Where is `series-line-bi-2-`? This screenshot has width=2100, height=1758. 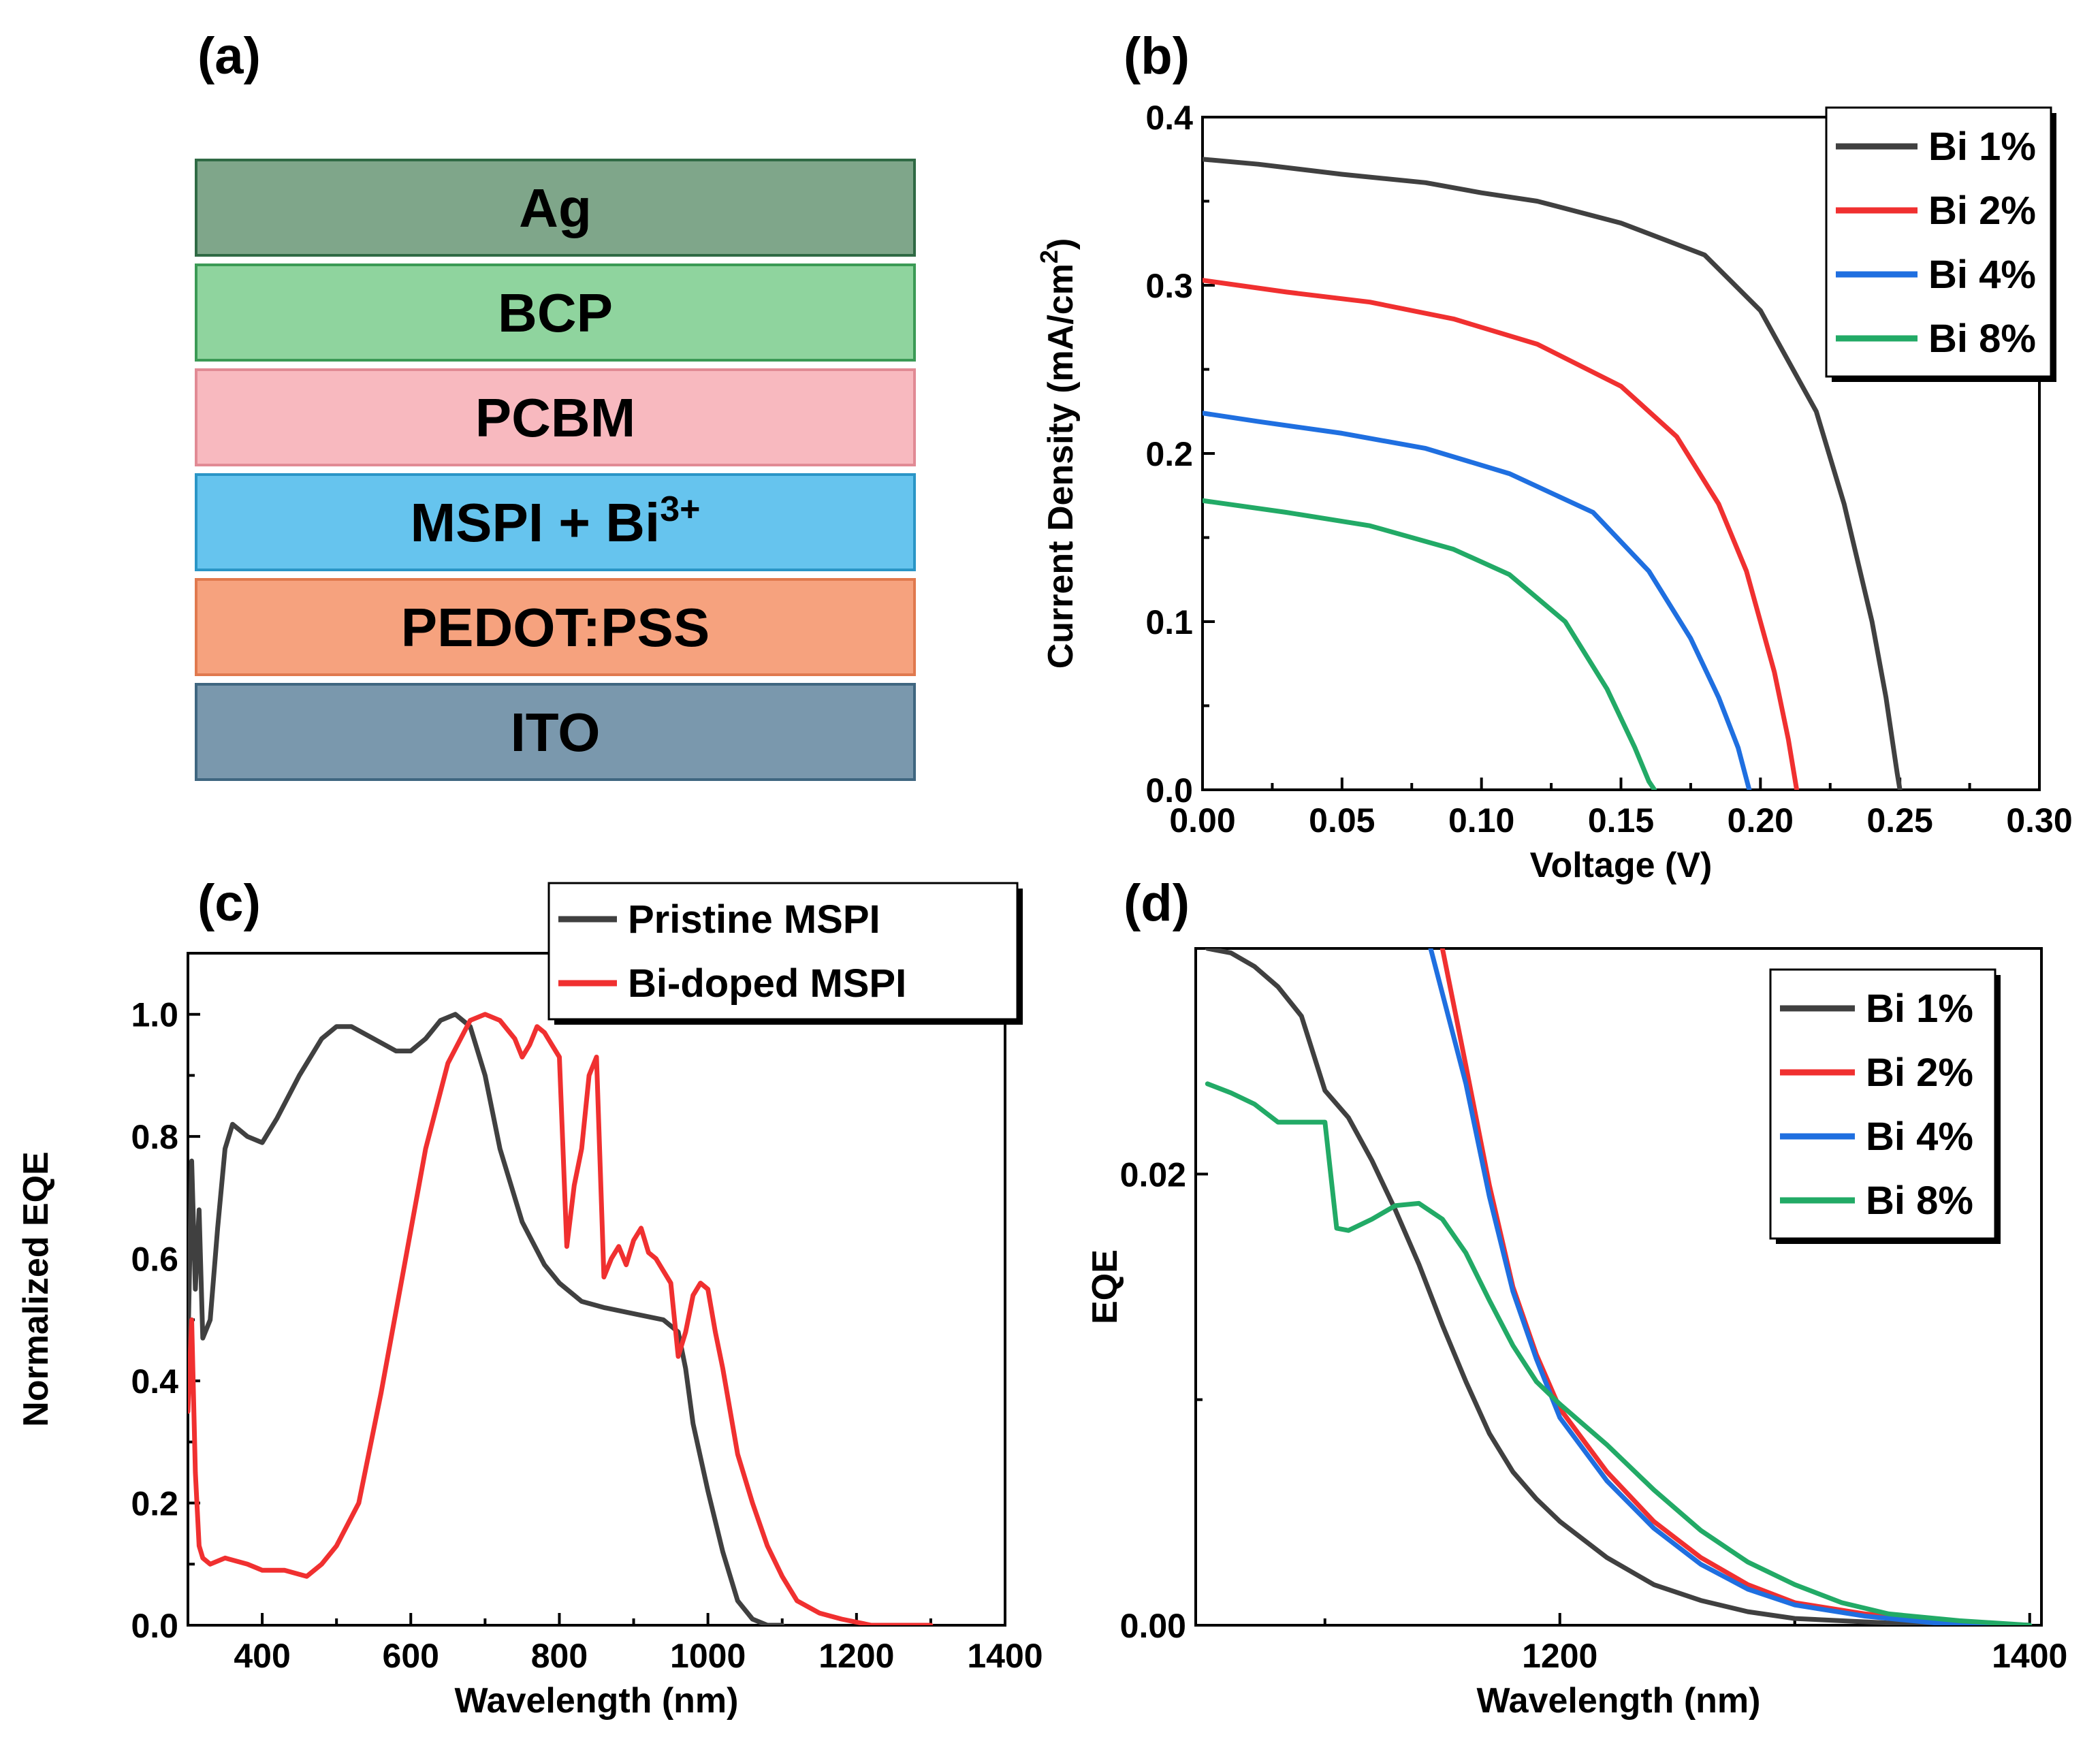
series-line-bi-2- is located at coordinates (1501, 534).